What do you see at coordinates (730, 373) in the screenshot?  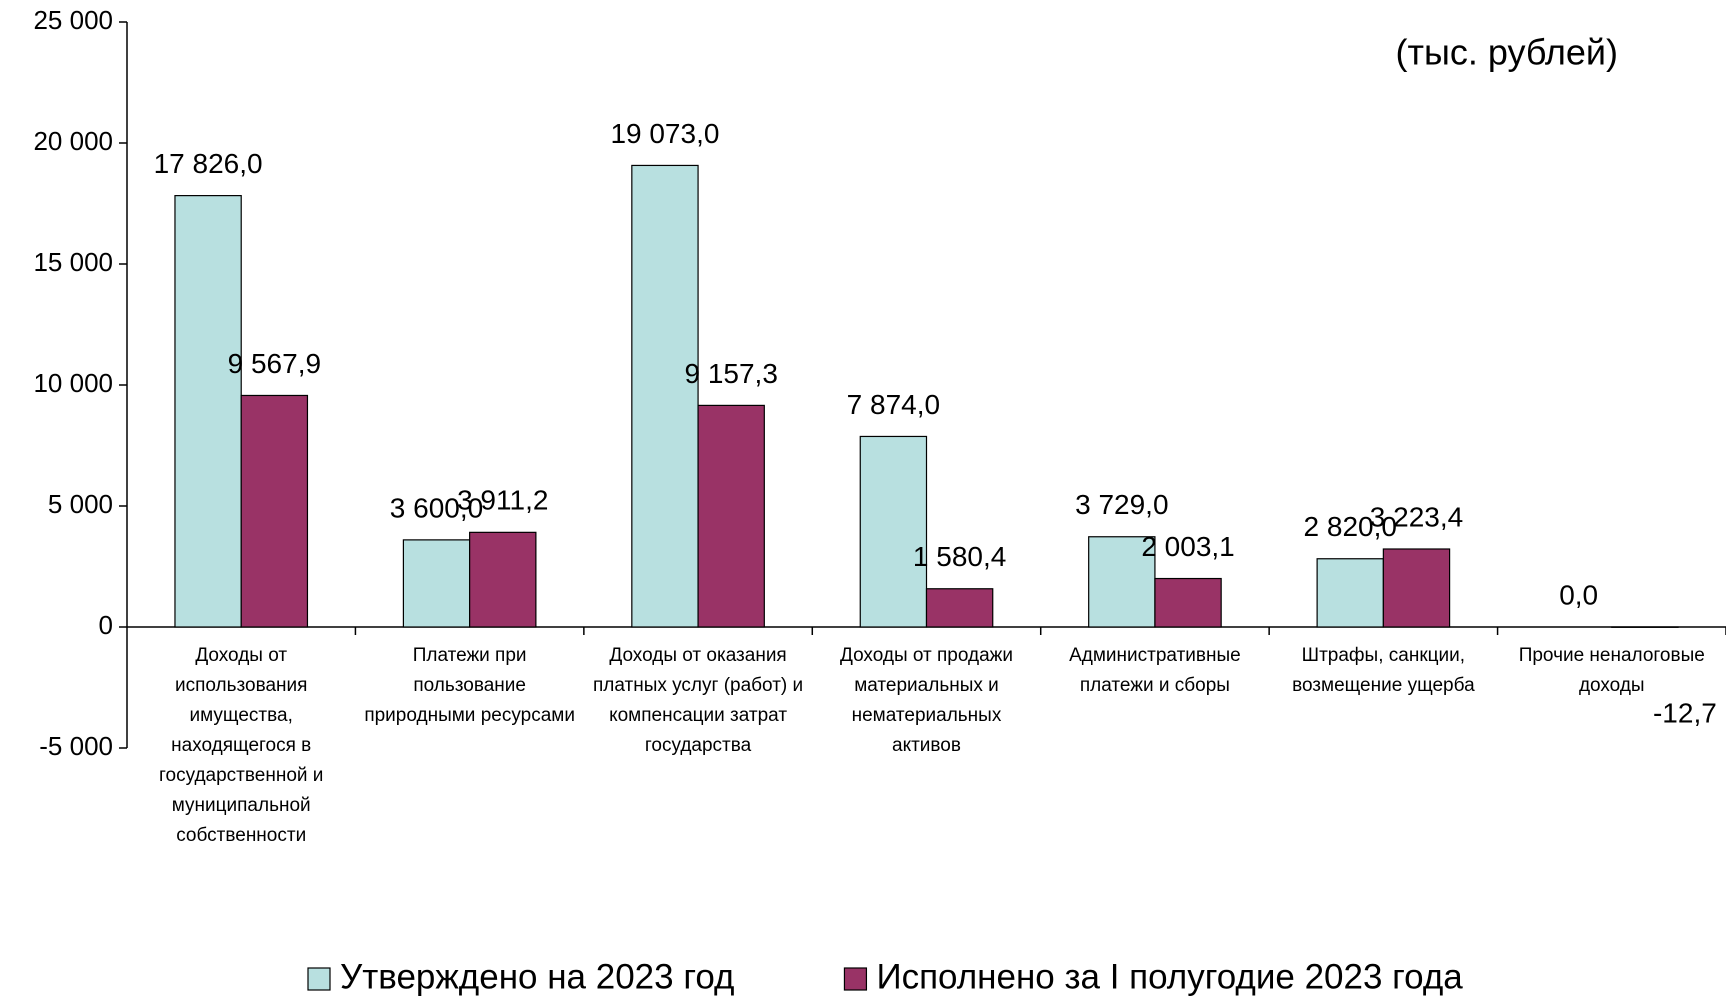 I see `data-label: 9 157,3` at bounding box center [730, 373].